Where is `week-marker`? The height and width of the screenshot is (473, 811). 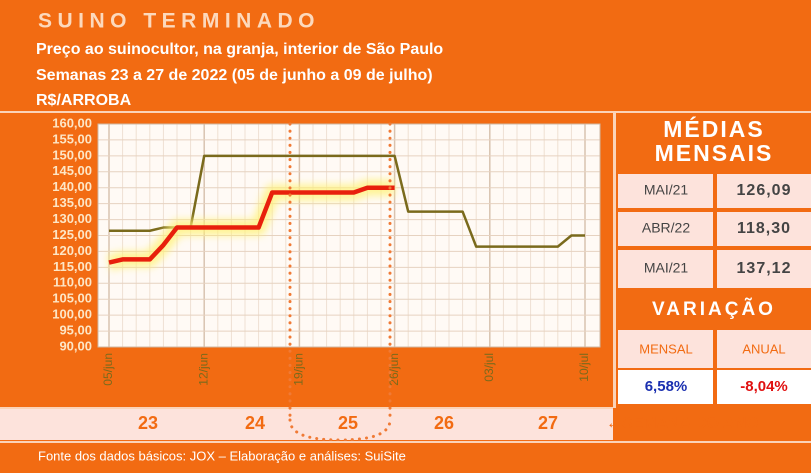 week-marker is located at coordinates (340, 430).